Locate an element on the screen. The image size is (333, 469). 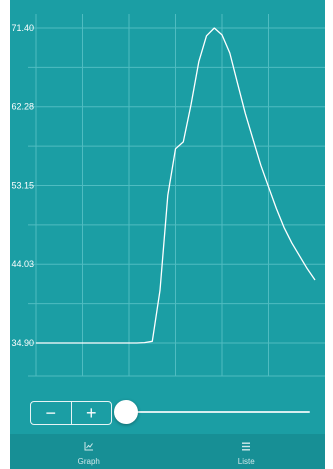
slider-knob is located at coordinates (126, 412).